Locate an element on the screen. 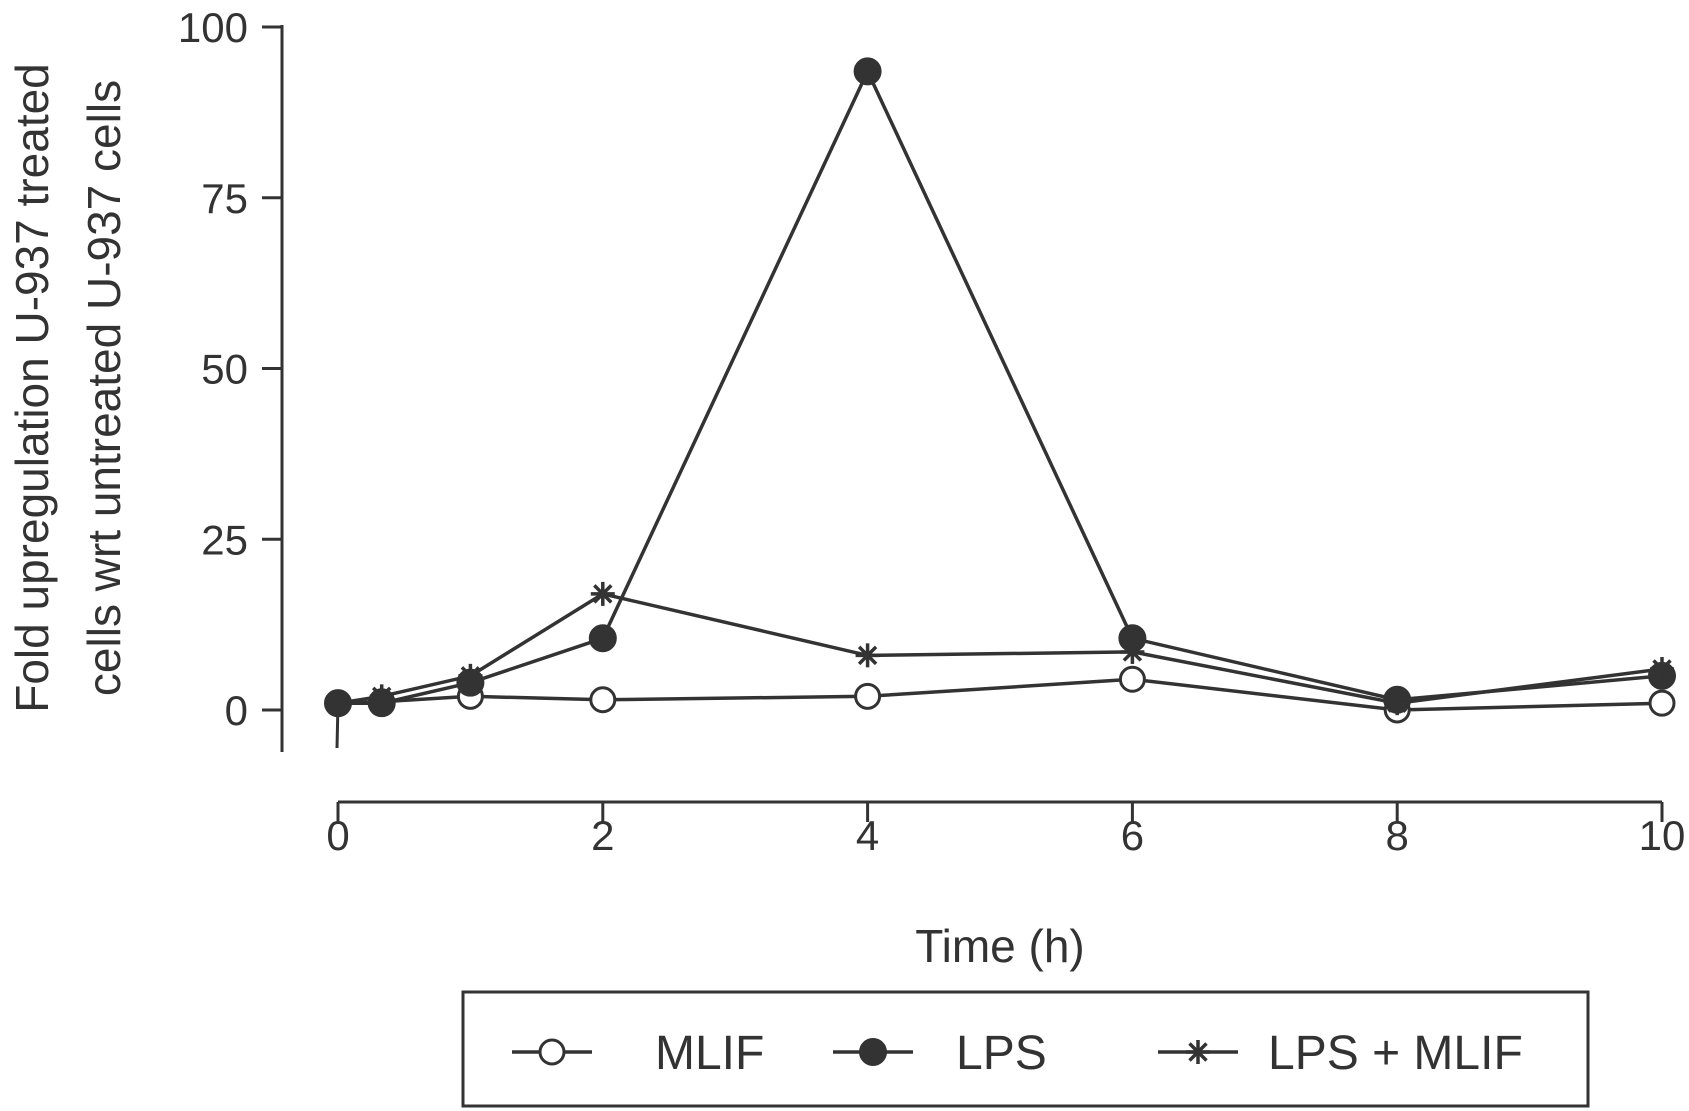  x-tick-label: 8 is located at coordinates (1397, 835).